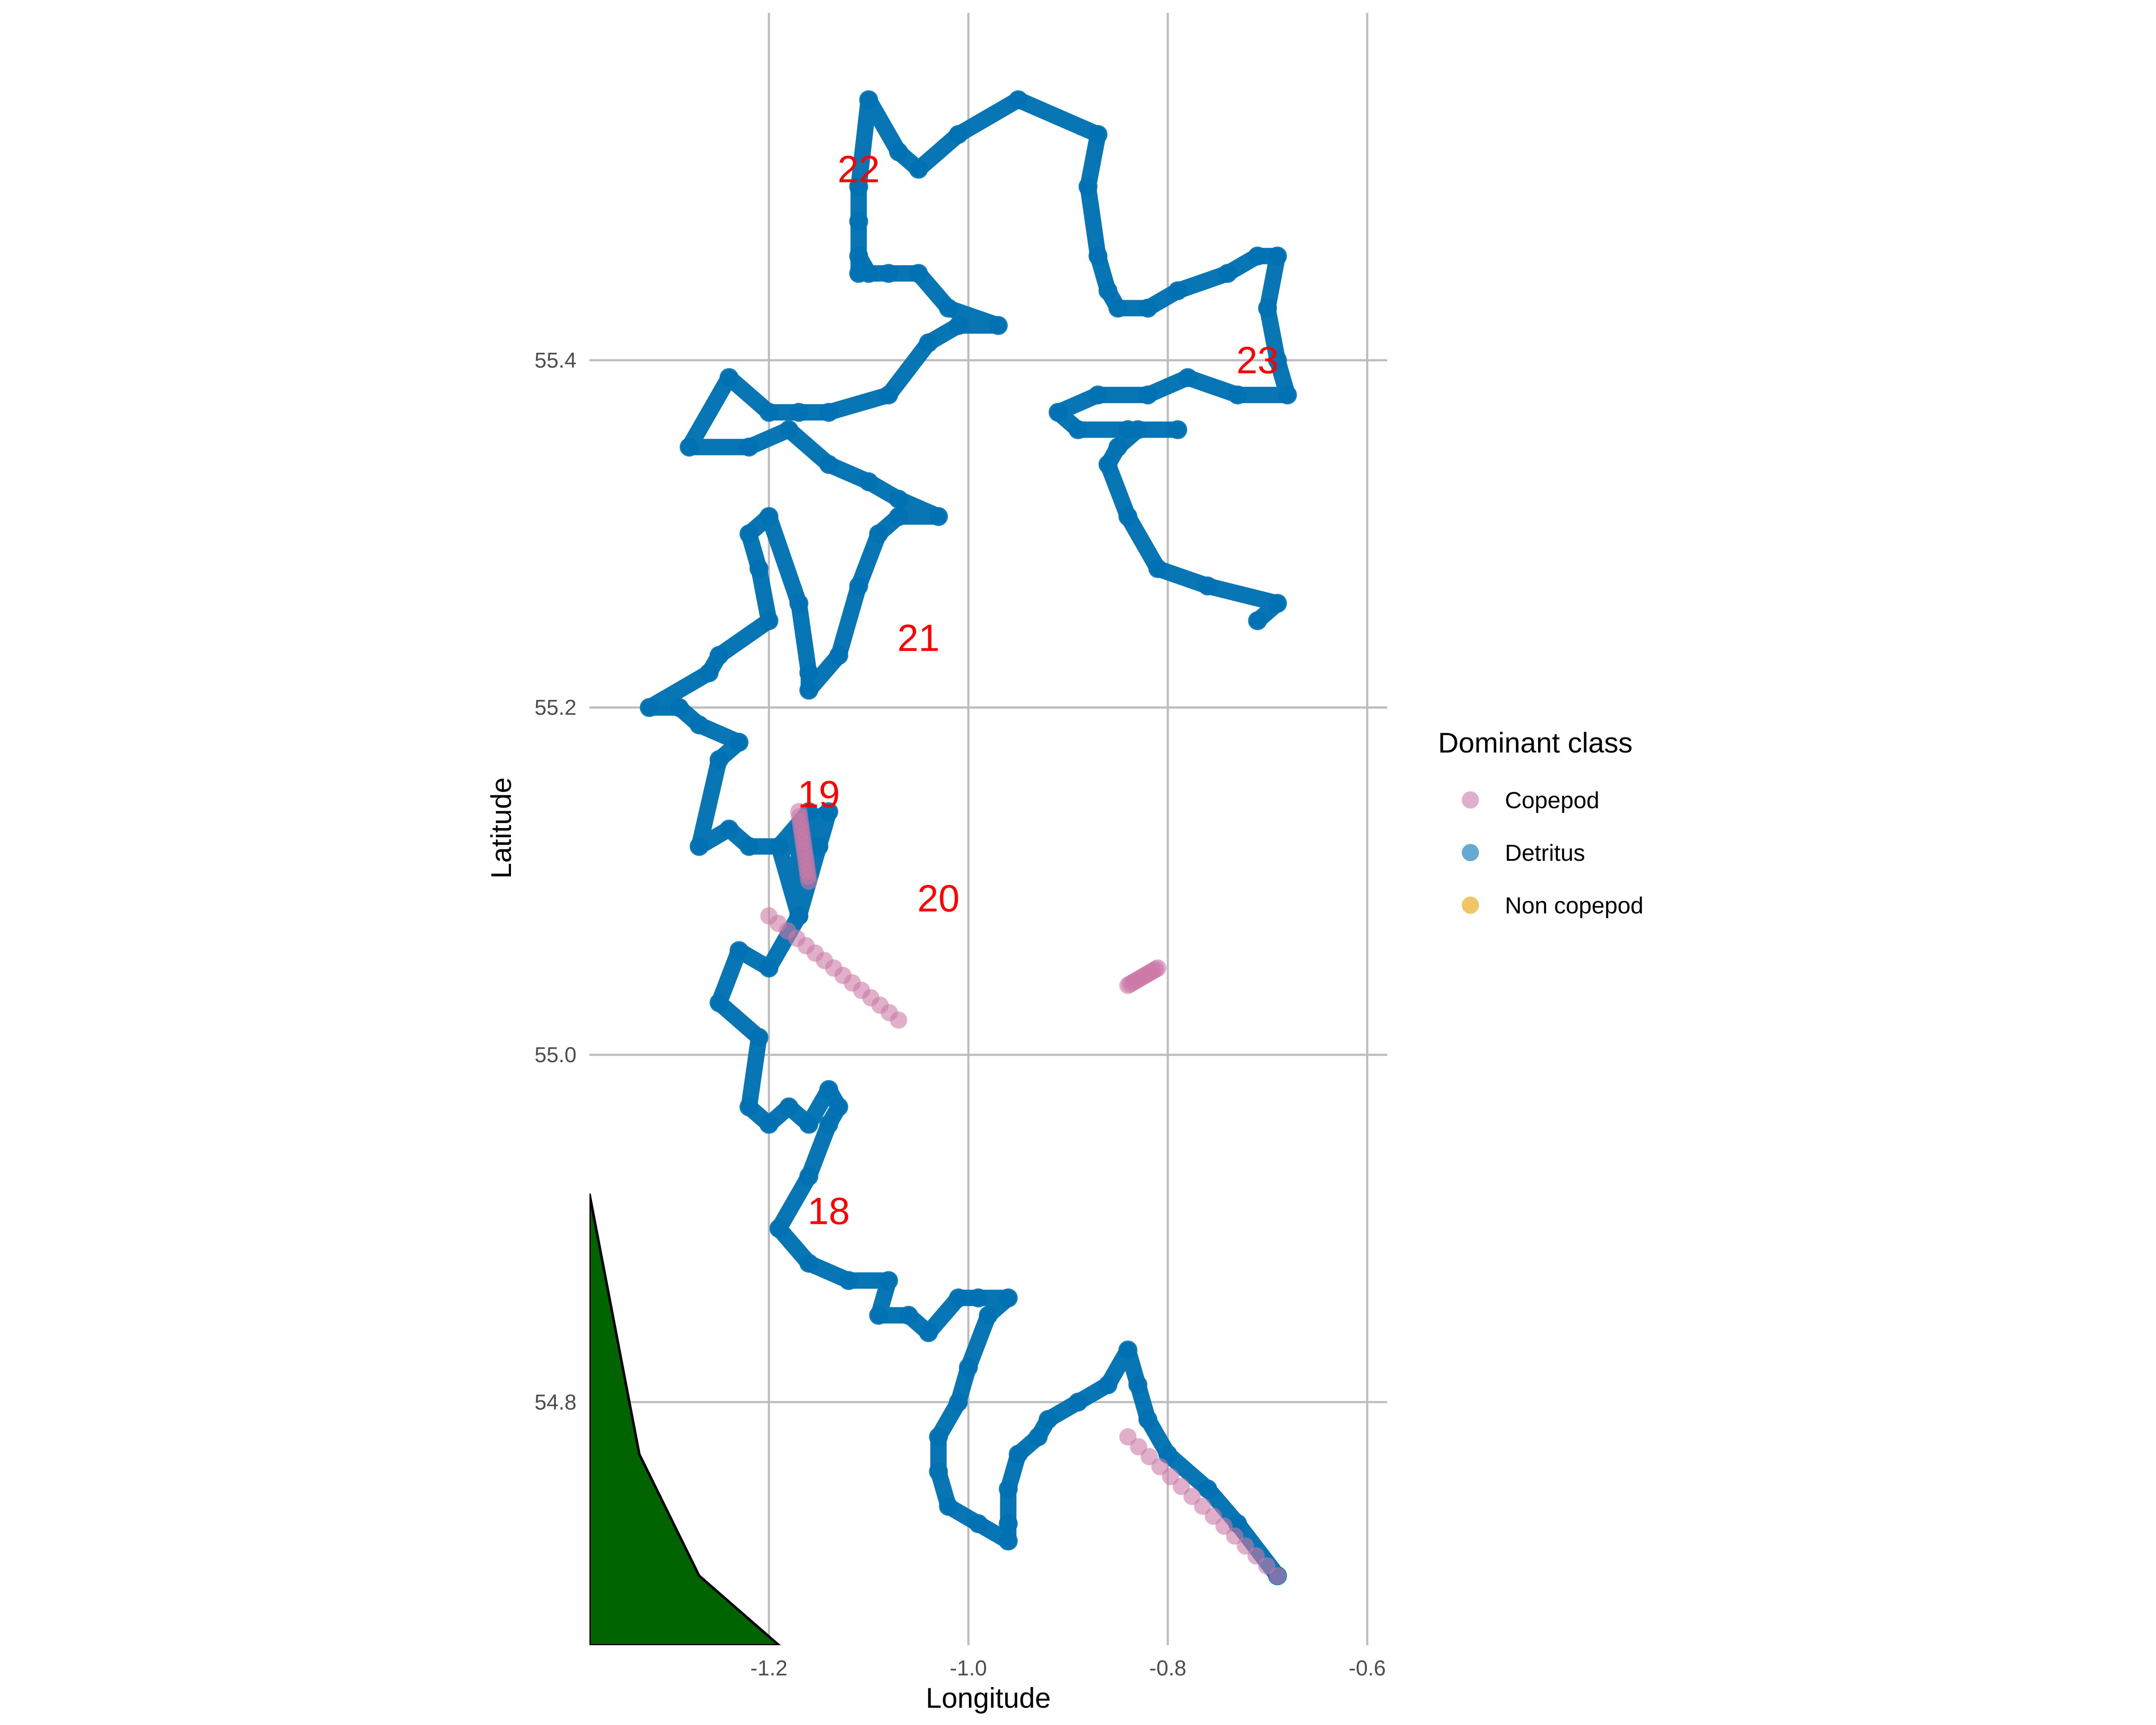  I want to click on day-label-21: 21, so click(918, 638).